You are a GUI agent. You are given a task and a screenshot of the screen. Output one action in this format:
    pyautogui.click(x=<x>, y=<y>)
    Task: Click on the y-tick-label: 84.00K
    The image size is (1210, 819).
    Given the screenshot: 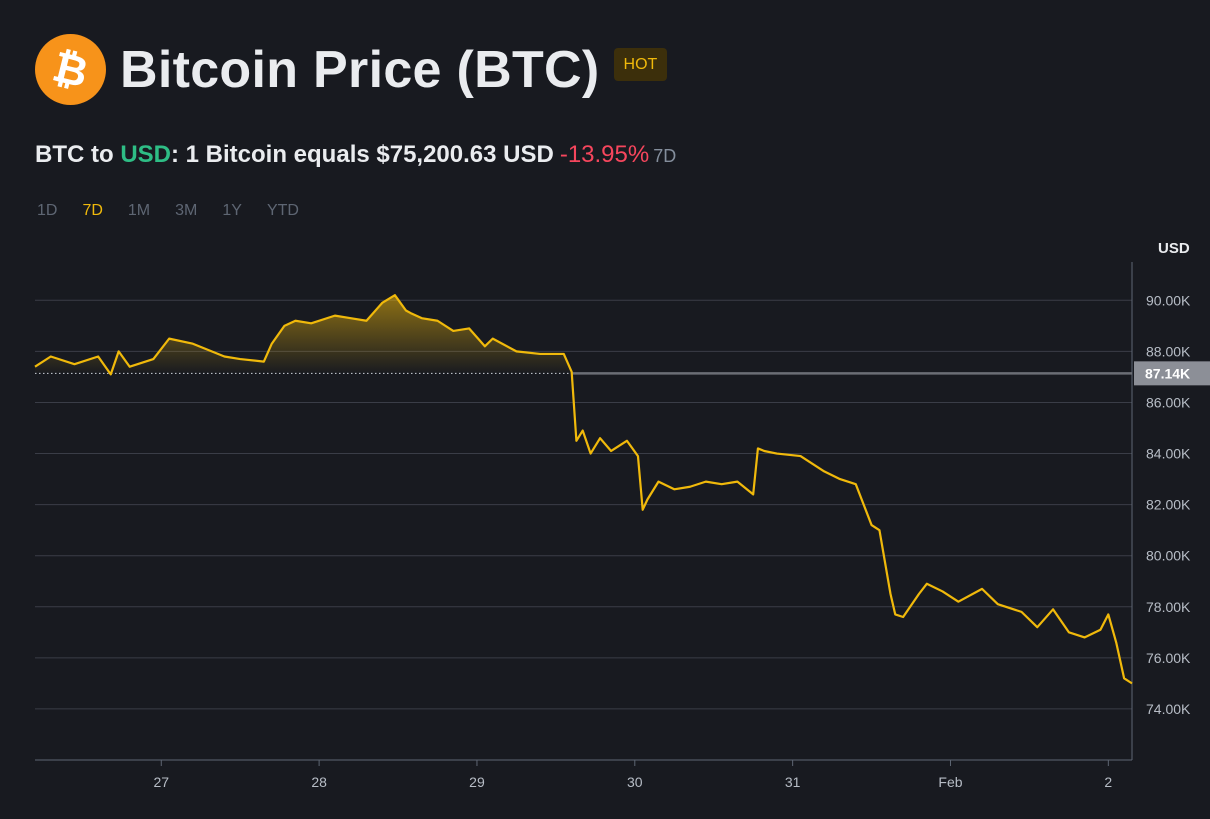 What is the action you would take?
    pyautogui.click(x=1168, y=454)
    